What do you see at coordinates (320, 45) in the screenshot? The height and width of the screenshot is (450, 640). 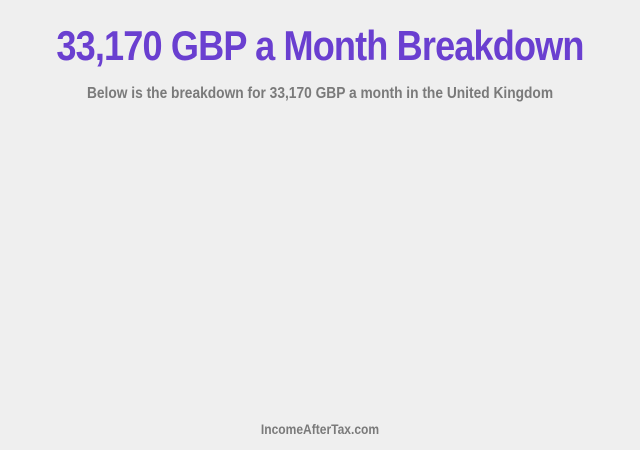 I see `title: 33,170 GBP a Month Breakdown` at bounding box center [320, 45].